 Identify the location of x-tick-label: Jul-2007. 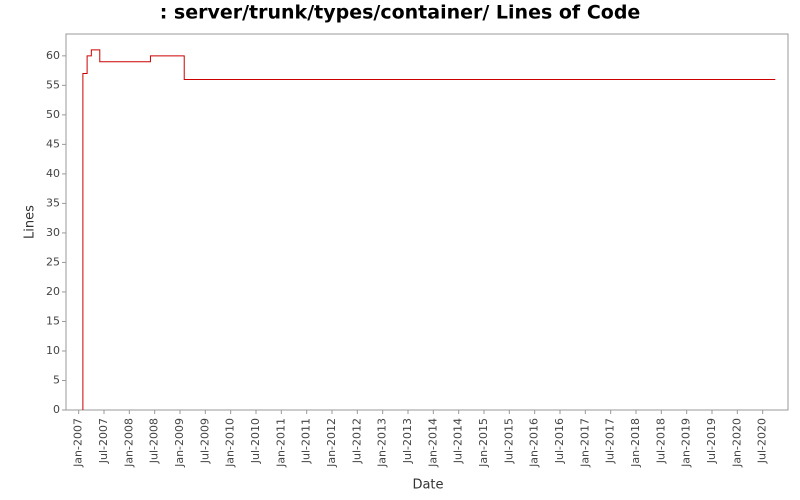
(103, 441).